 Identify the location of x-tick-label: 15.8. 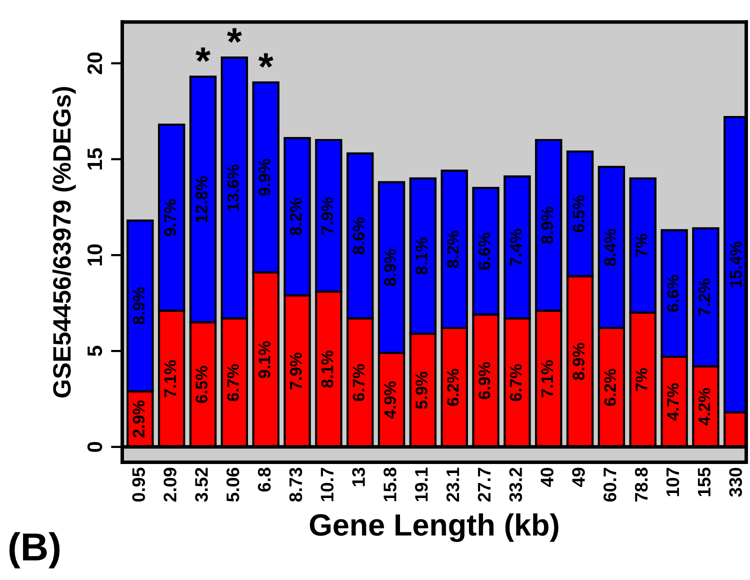
(390, 485).